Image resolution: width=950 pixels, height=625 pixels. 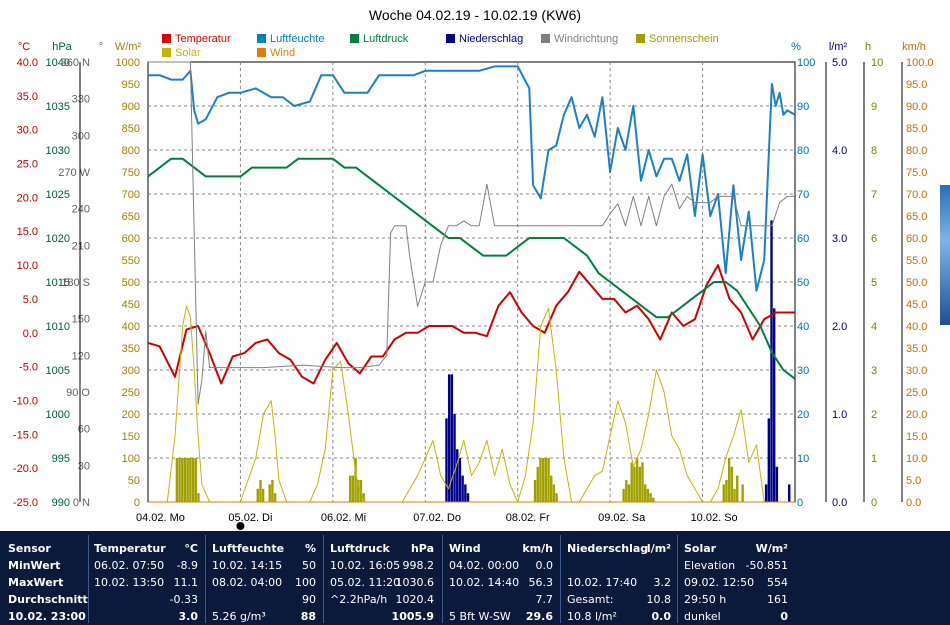 I want to click on wind-avg: 7.7, so click(x=544, y=599).